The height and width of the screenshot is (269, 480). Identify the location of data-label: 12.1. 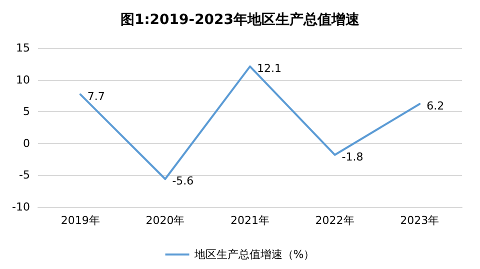
(269, 68).